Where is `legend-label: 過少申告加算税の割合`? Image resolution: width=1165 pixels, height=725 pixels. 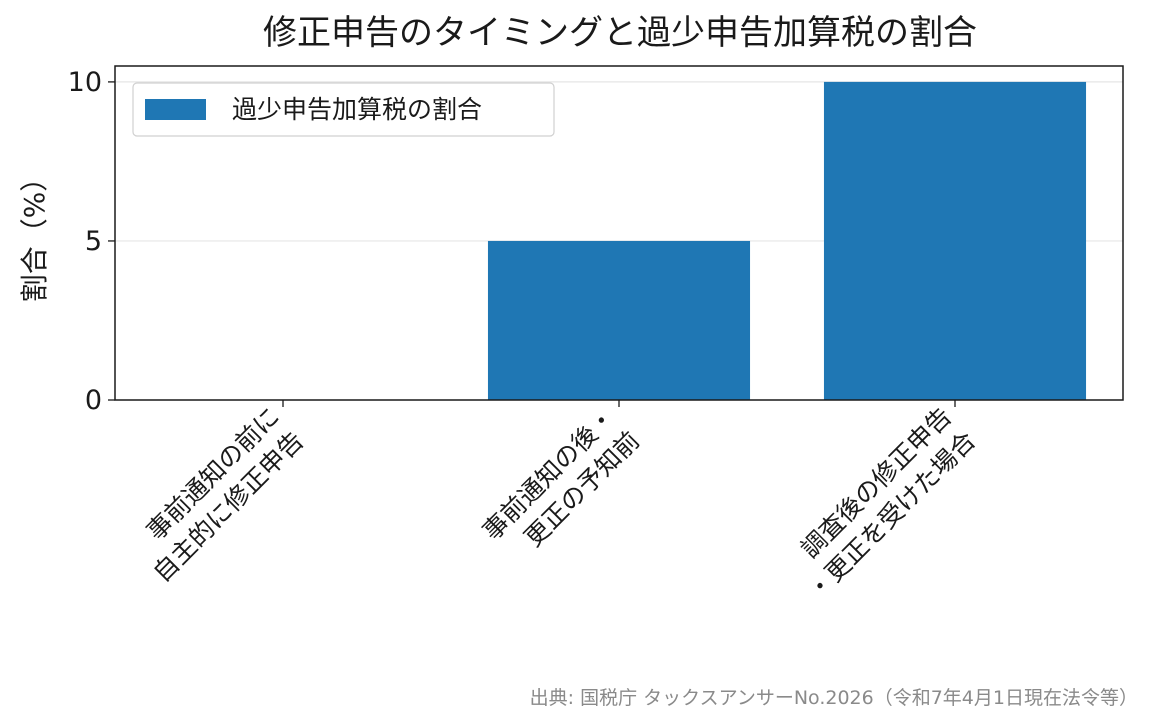
legend-label: 過少申告加算税の割合 is located at coordinates (357, 109).